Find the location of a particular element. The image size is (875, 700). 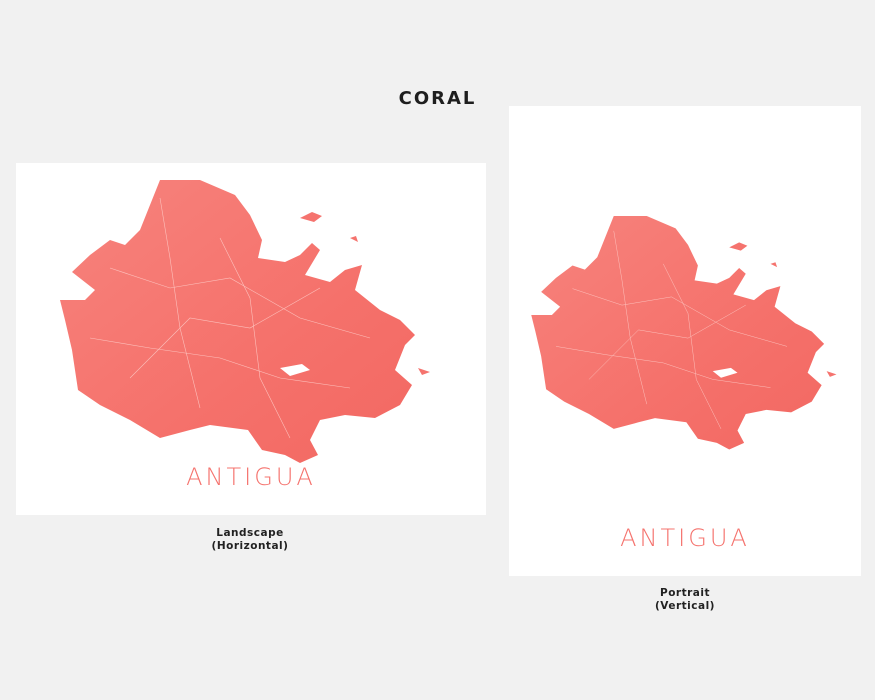

caption-line: (Vertical) is located at coordinates (685, 606).